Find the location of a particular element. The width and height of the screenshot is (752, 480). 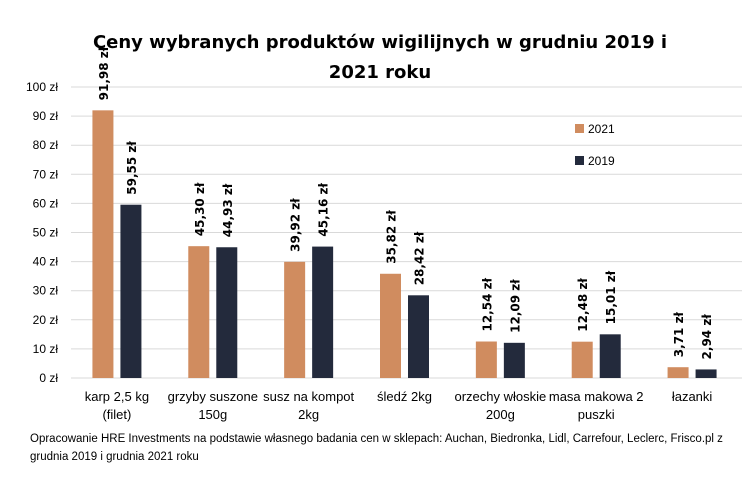

legend-swatch-2021 is located at coordinates (579, 128).